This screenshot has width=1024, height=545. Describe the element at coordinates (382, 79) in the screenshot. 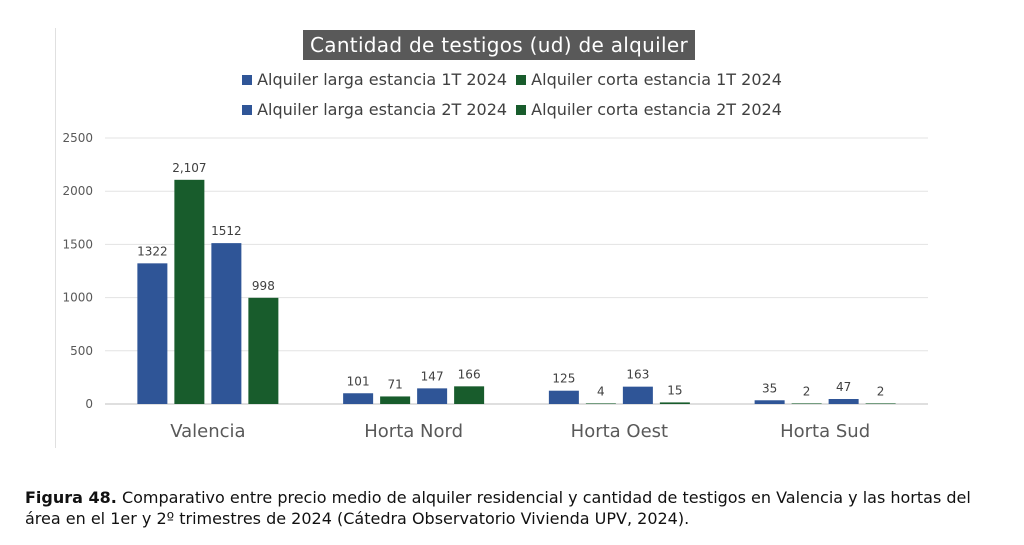

I see `legend-label-larga-1t: Alquiler larga estancia 1T 2024` at that location.